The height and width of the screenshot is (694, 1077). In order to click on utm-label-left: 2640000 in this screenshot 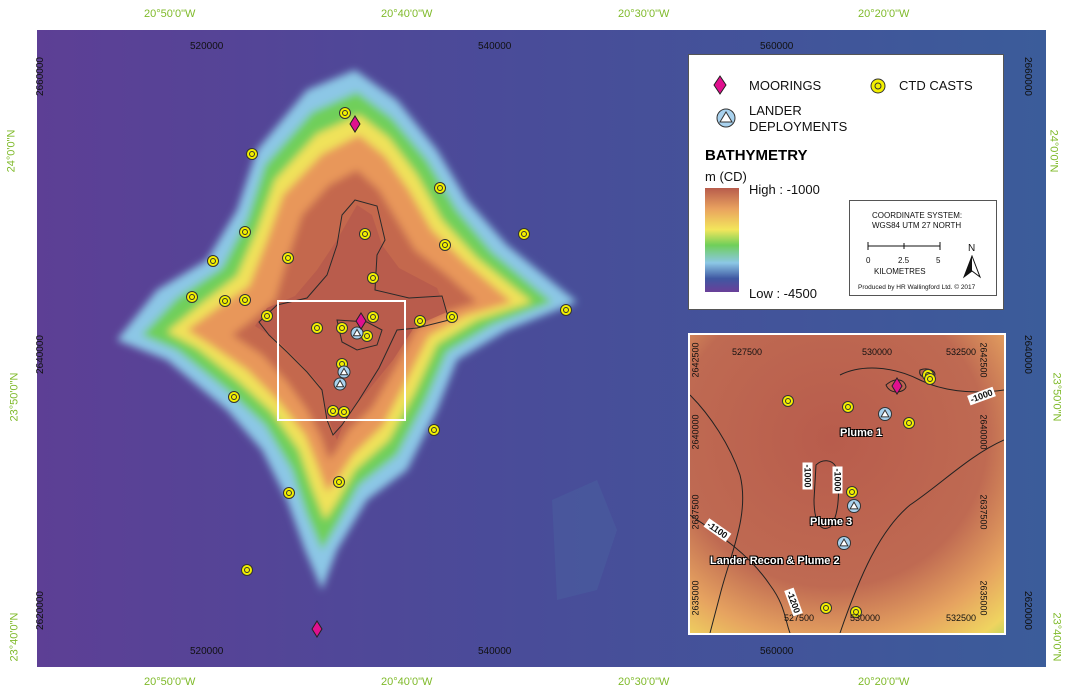, I will do `click(40, 354)`.